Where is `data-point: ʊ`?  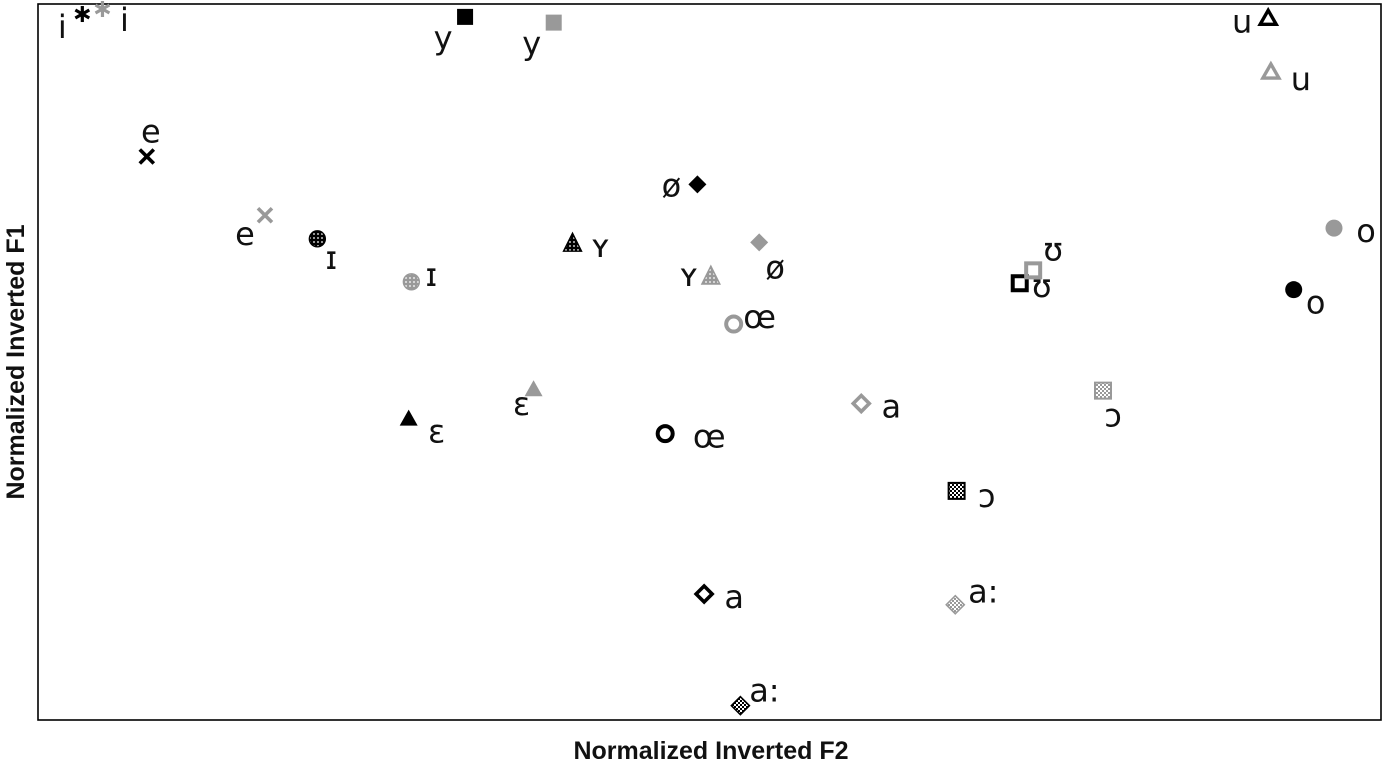 data-point: ʊ is located at coordinates (1043, 255).